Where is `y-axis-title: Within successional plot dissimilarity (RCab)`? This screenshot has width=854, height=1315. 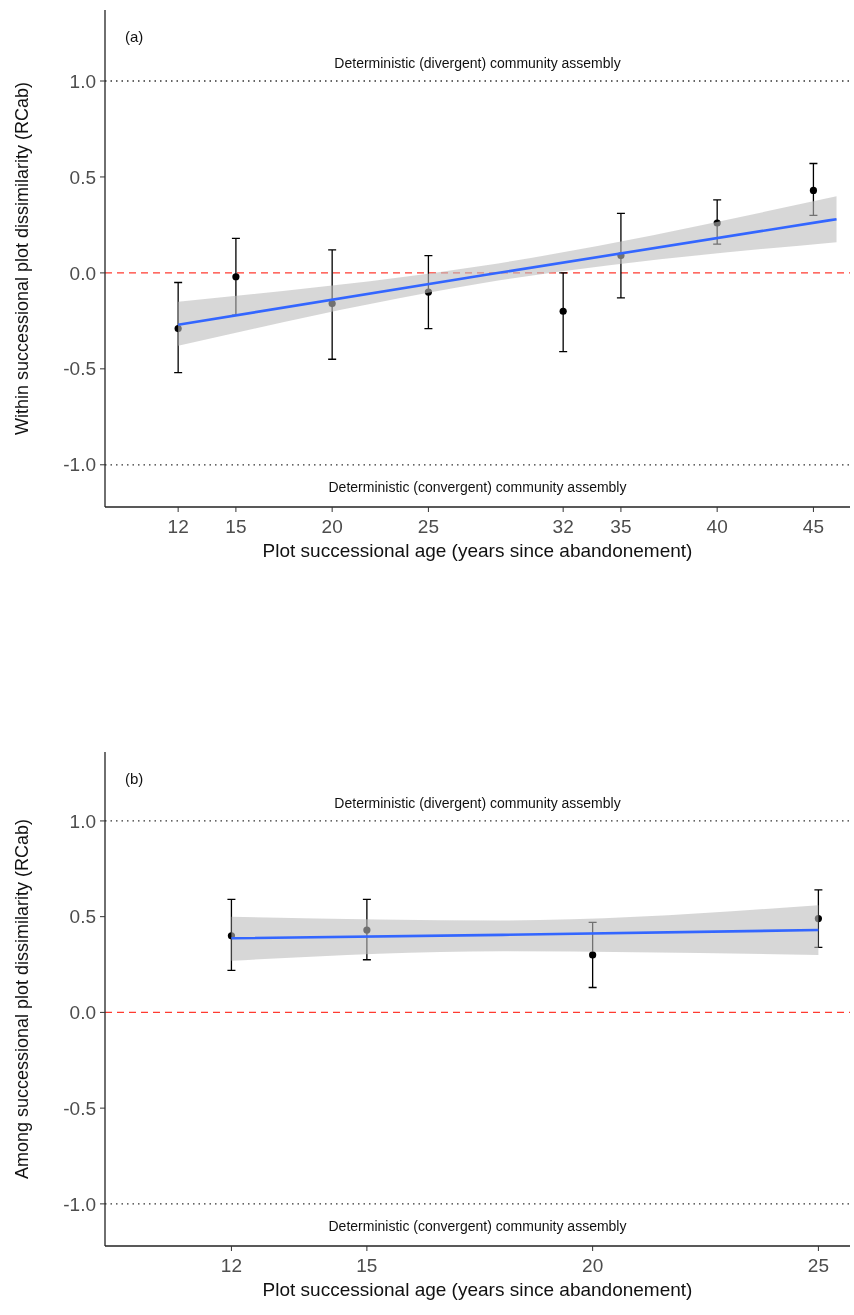
y-axis-title: Within successional plot dissimilarity (RCab) is located at coordinates (22, 258).